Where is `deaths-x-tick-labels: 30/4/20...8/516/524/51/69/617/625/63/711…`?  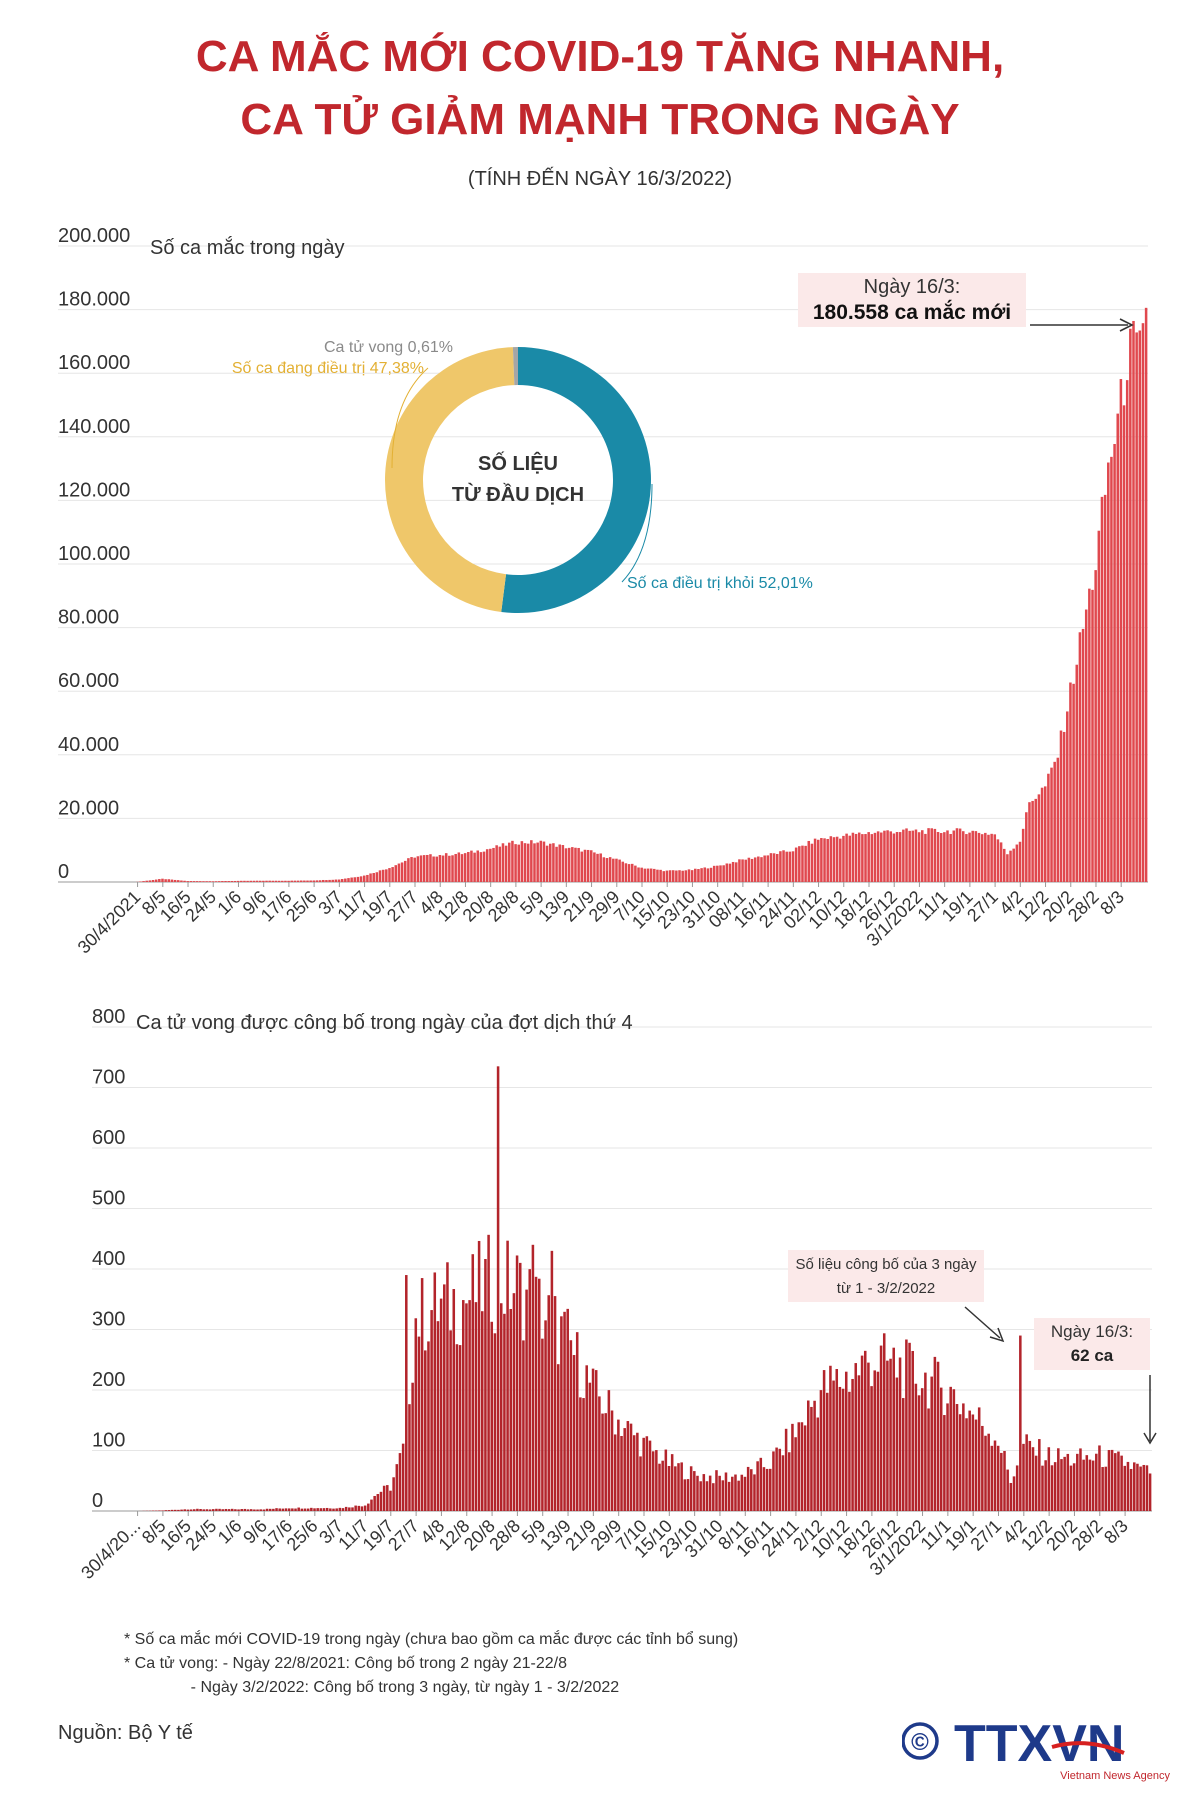
deaths-x-tick-labels: 30/4/20...8/516/524/51/69/617/625/63/711… is located at coordinates (604, 1547).